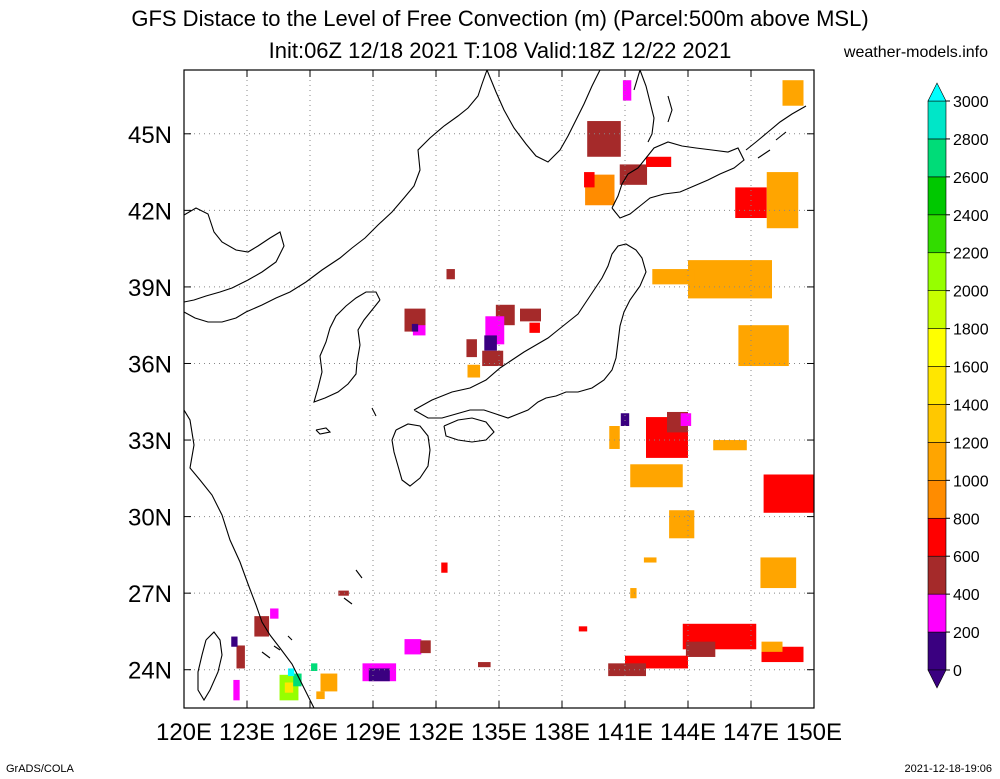  Describe the element at coordinates (971, 254) in the screenshot. I see `legend-label: 2200` at that location.